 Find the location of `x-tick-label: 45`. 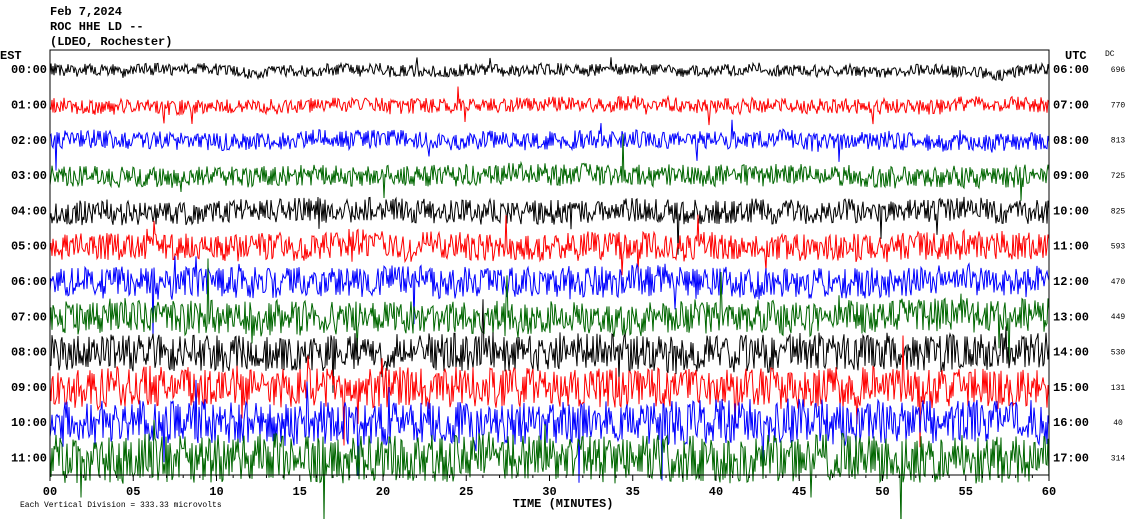

x-tick-label: 45 is located at coordinates (799, 492).